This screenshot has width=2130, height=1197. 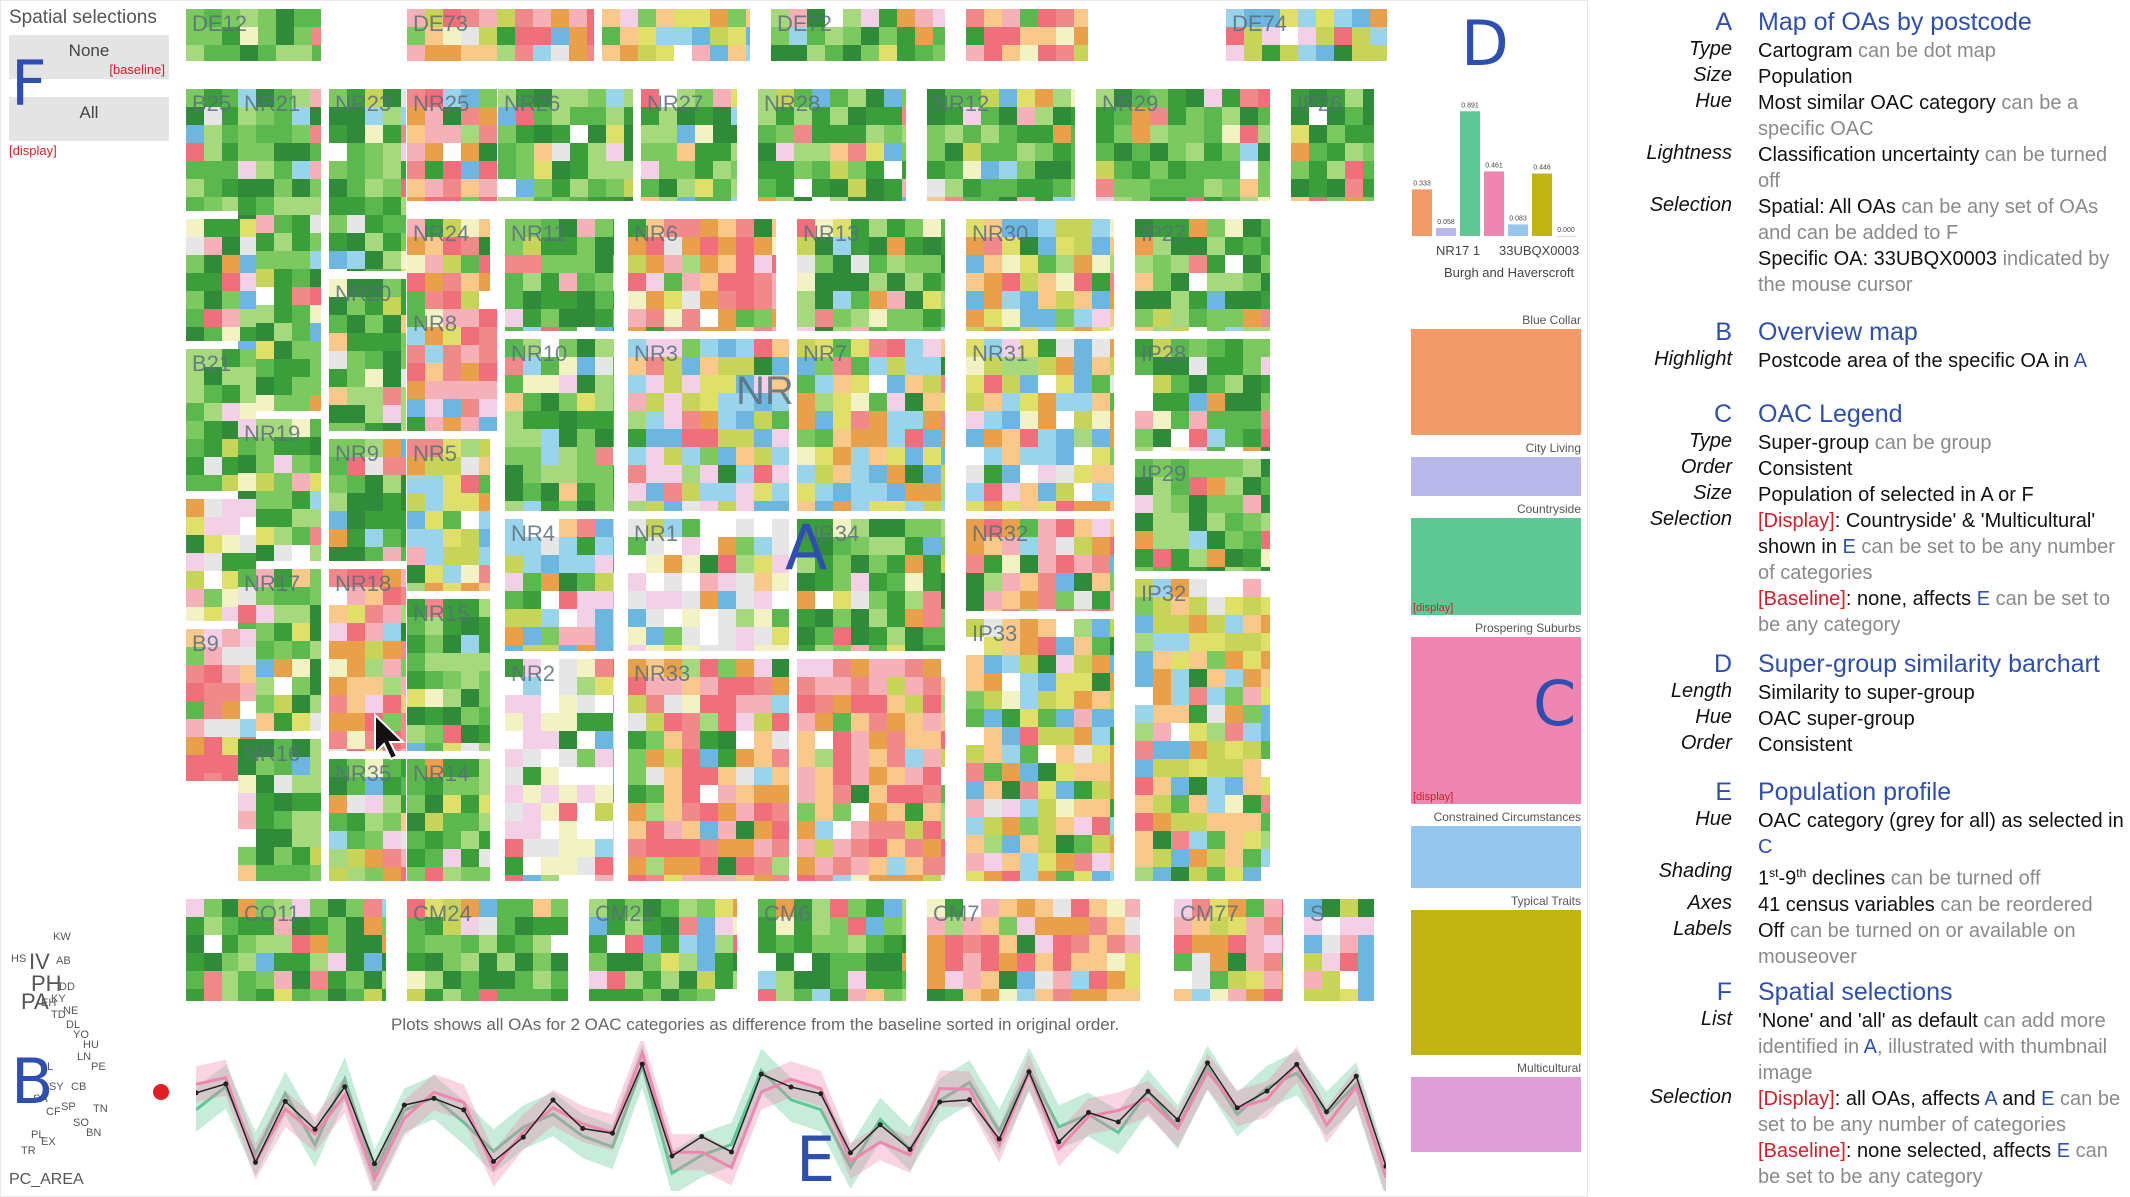 I want to click on postcode-block-nr6: NR6, so click(x=702, y=275).